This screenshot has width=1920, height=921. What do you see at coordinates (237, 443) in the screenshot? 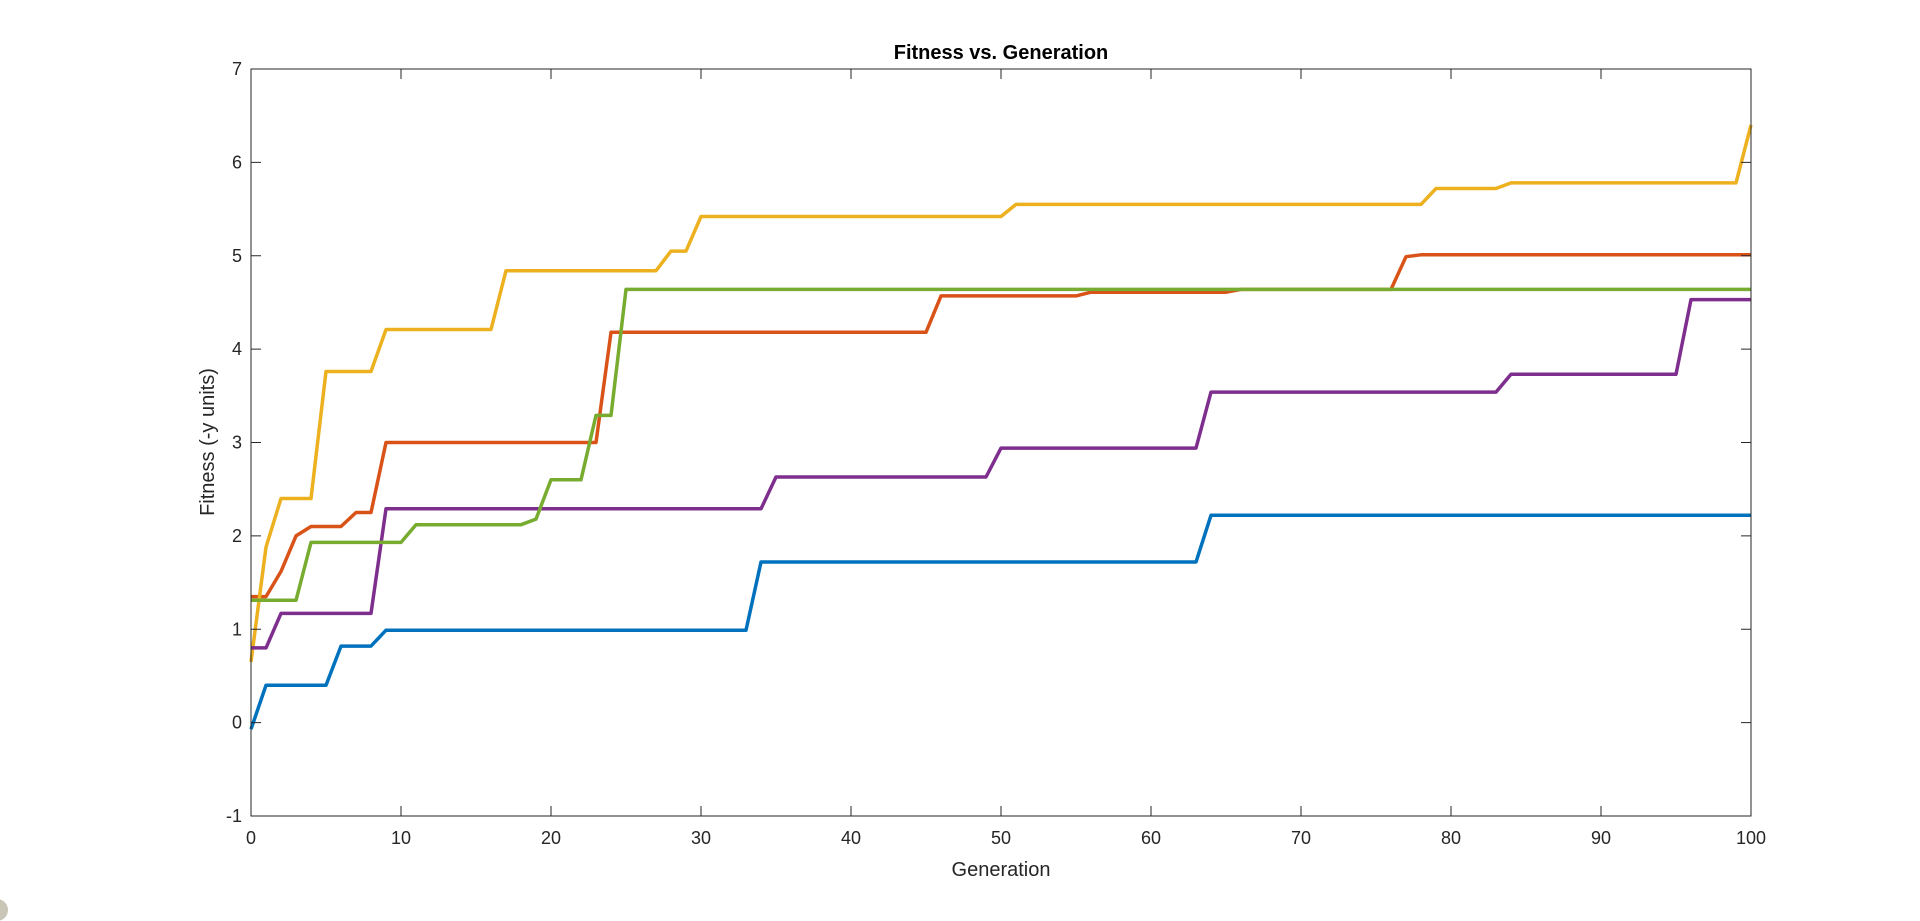
I see `y-tick-label: 3` at bounding box center [237, 443].